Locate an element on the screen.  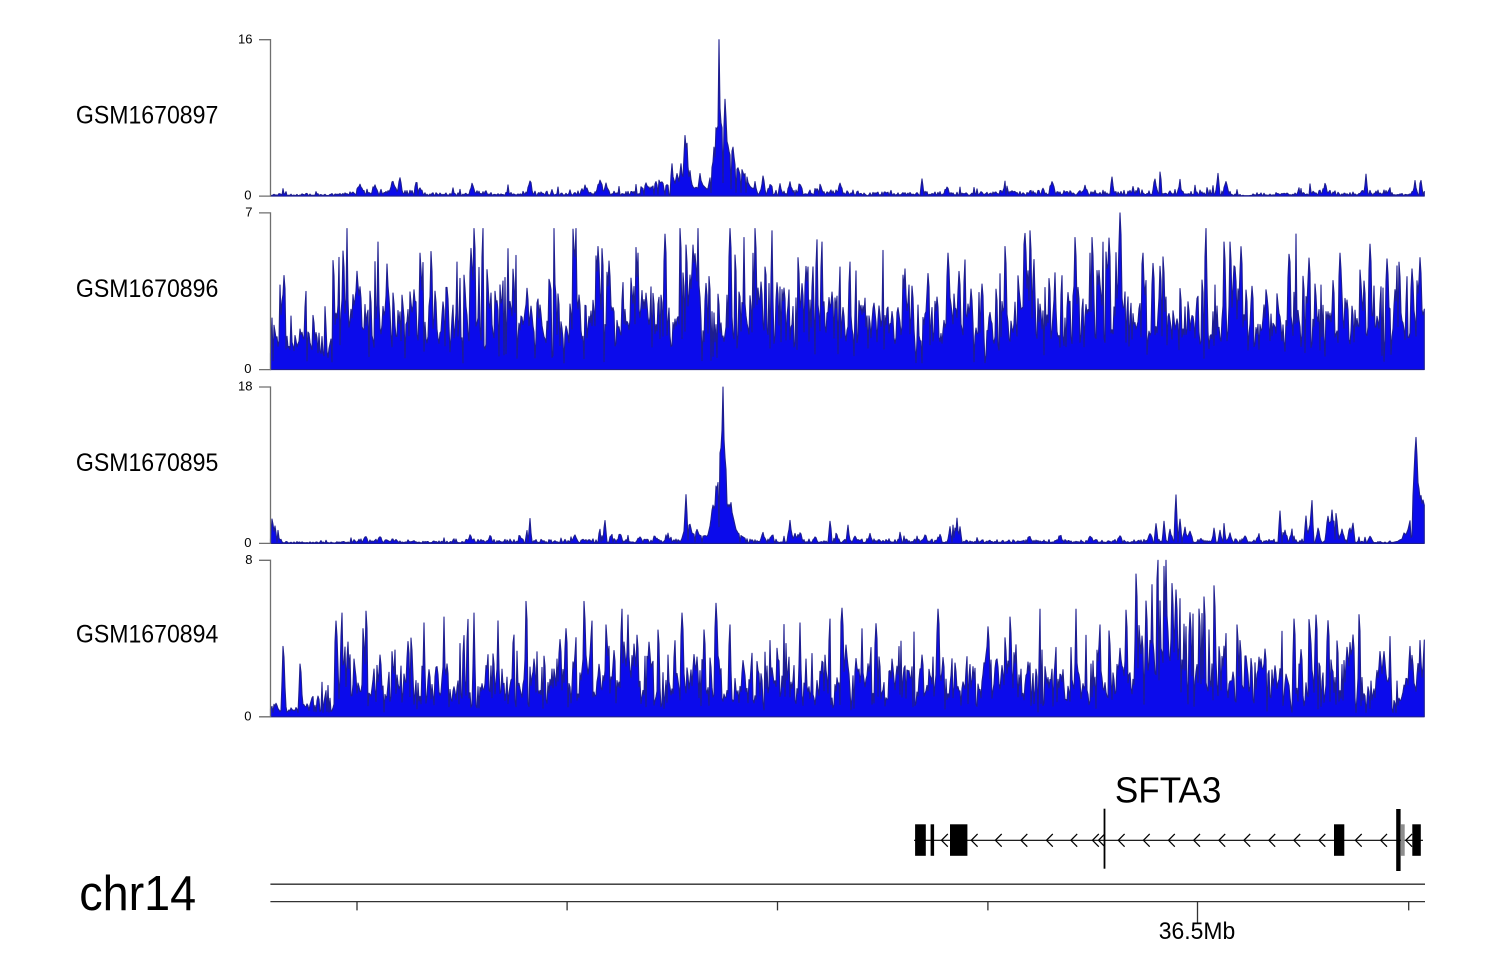
svg-text: GSM1670894 is located at coordinates (147, 635).